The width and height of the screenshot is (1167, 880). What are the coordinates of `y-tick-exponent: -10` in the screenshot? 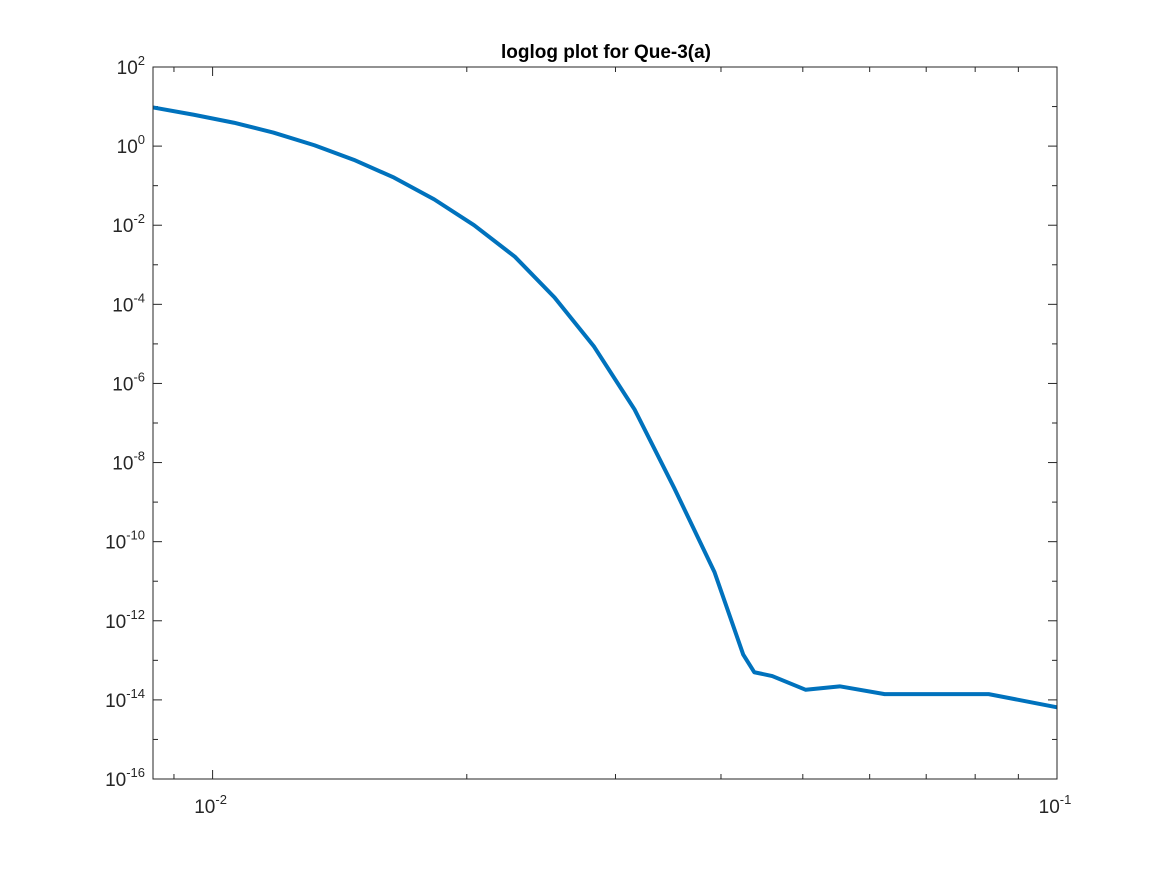 It's located at (135, 535).